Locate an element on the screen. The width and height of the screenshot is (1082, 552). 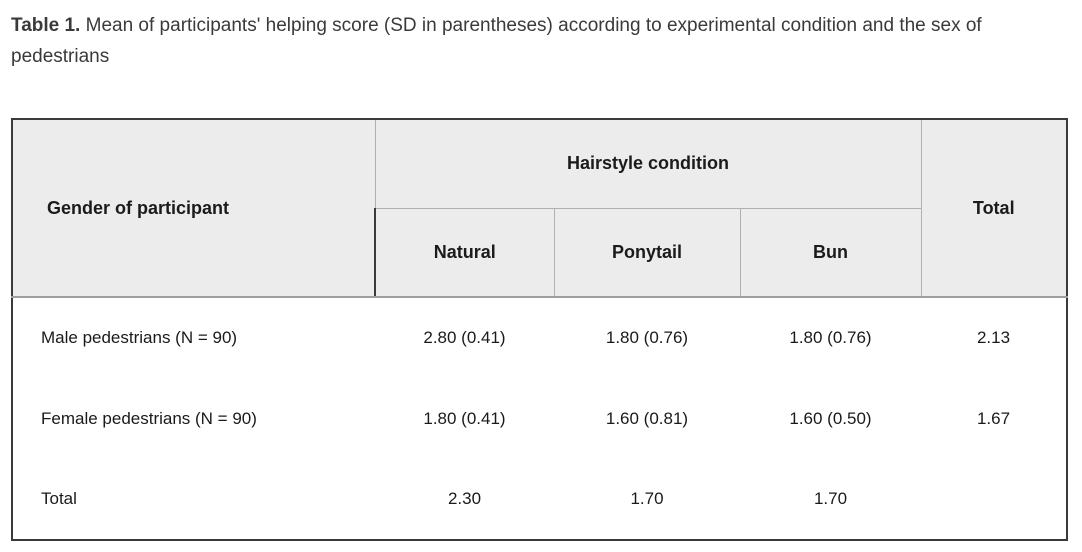
header-hairstyle-condition: Hairstyle condition is located at coordinates (647, 164).